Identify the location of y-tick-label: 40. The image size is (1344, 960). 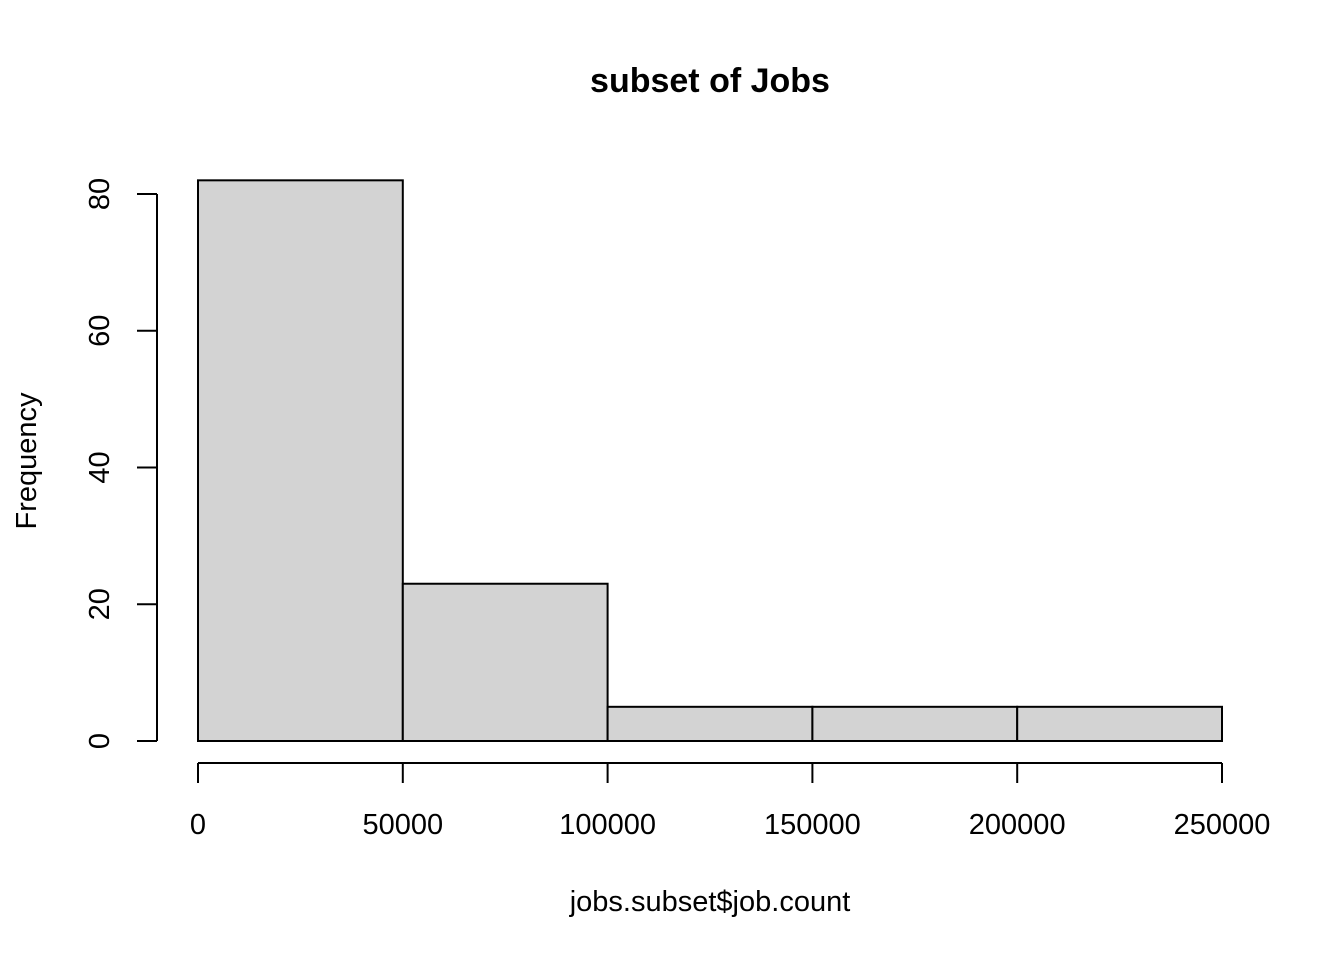
(100, 467).